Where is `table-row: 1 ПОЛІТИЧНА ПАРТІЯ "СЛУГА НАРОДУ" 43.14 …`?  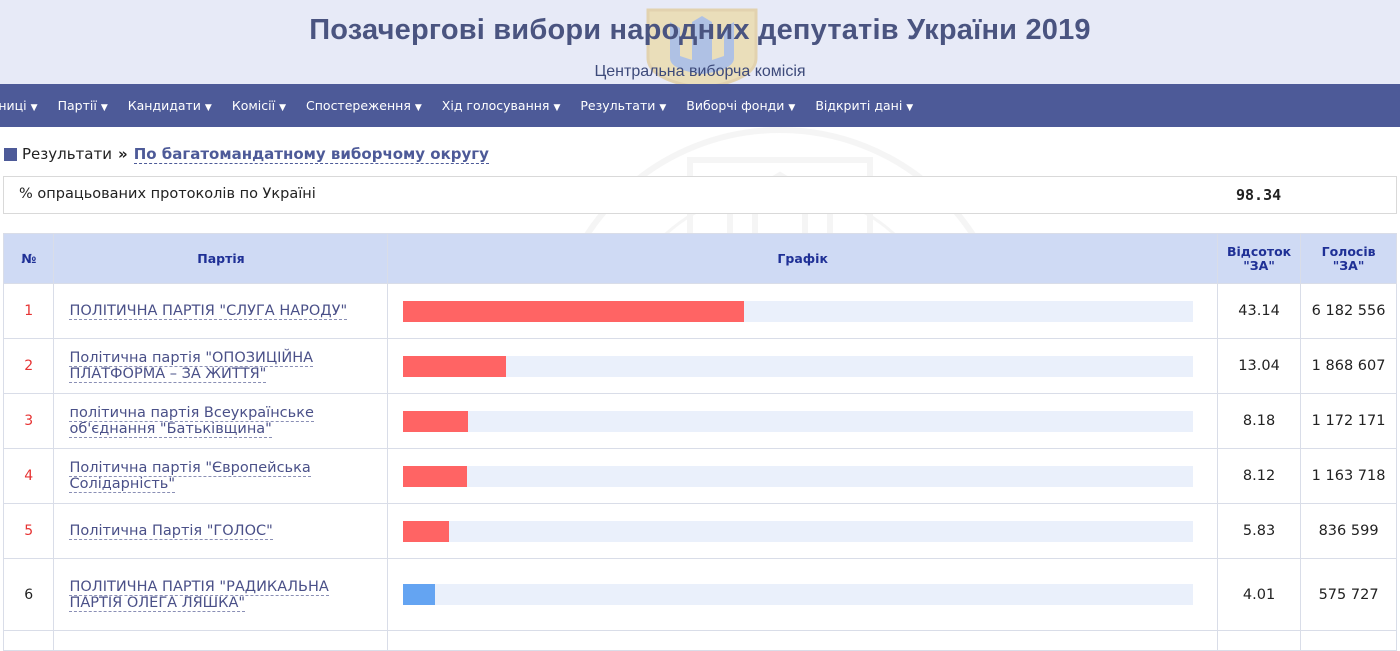
table-row: 1 ПОЛІТИЧНА ПАРТІЯ "СЛУГА НАРОДУ" 43.14 … is located at coordinates (699, 311).